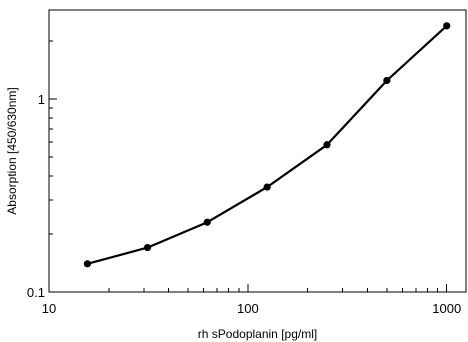 The image size is (468, 342). I want to click on y-axis-label: Absorption [450/630nm], so click(12, 150).